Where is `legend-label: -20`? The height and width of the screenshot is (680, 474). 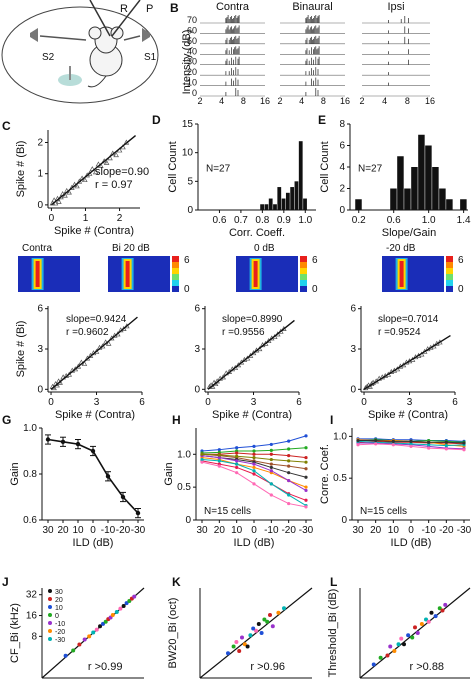 legend-label: -20 is located at coordinates (60, 632).